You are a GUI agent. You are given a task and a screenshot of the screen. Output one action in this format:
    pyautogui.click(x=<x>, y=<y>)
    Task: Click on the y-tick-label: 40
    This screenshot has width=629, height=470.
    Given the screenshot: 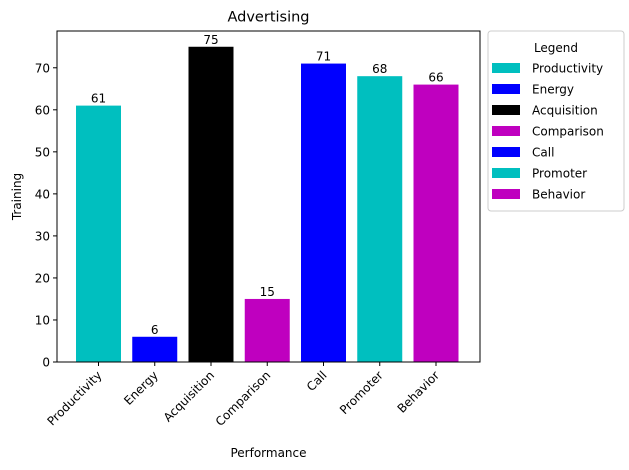 What is the action you would take?
    pyautogui.click(x=42, y=194)
    